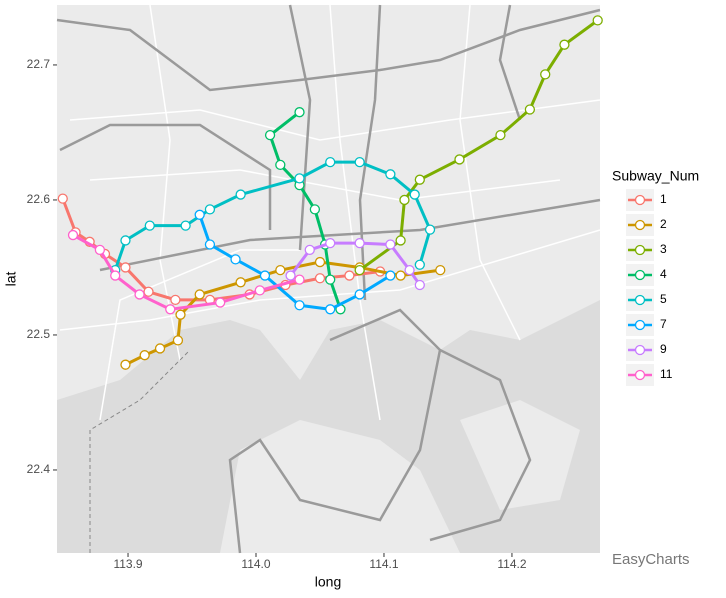 This screenshot has width=726, height=598. Describe the element at coordinates (666, 374) in the screenshot. I see `legend-label: 11` at that location.